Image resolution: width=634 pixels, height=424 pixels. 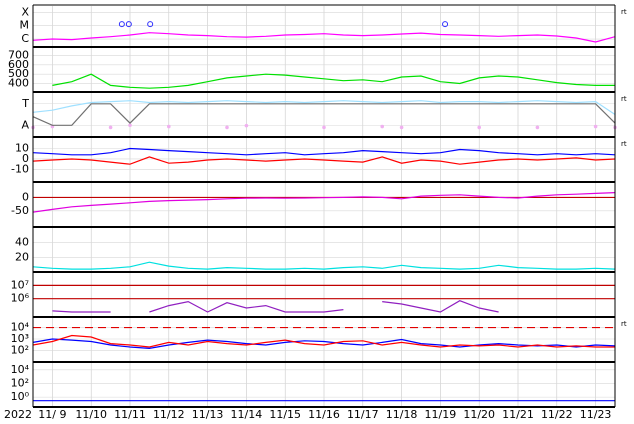 I want to click on year-label: 2022, so click(x=18, y=414).